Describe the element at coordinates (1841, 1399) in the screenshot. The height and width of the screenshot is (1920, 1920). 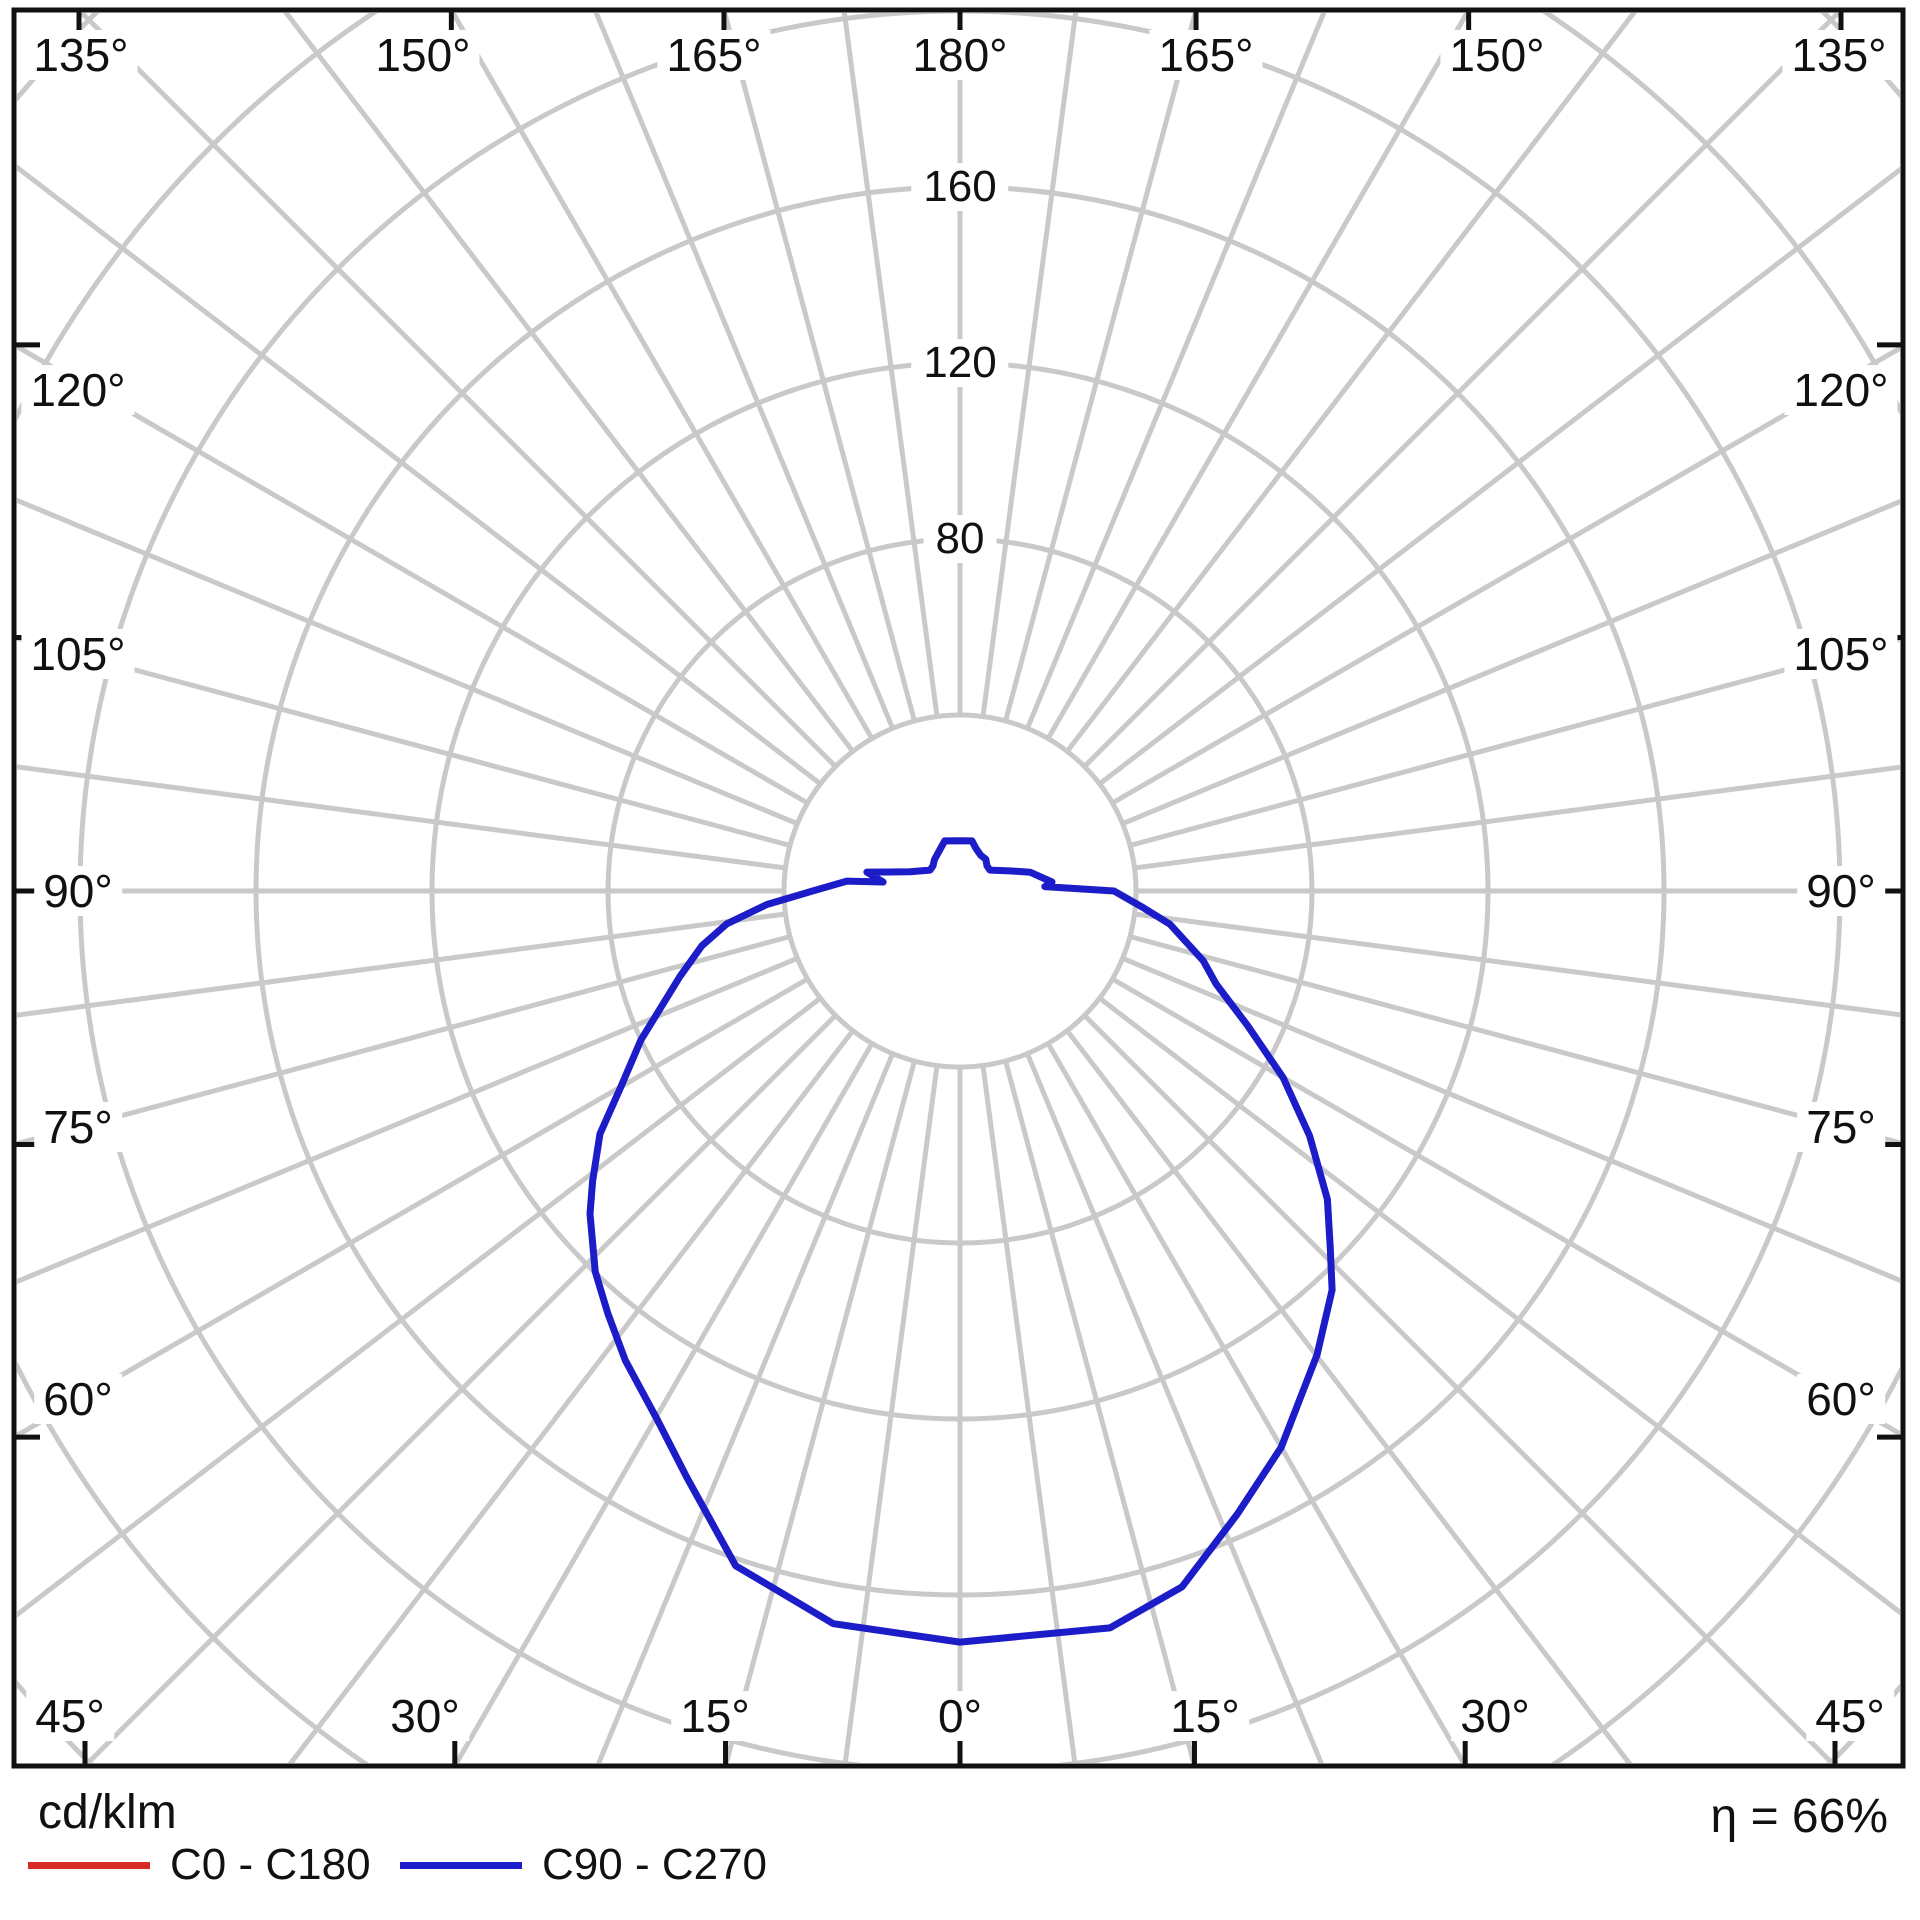
I see `angle-label-right: 60°` at that location.